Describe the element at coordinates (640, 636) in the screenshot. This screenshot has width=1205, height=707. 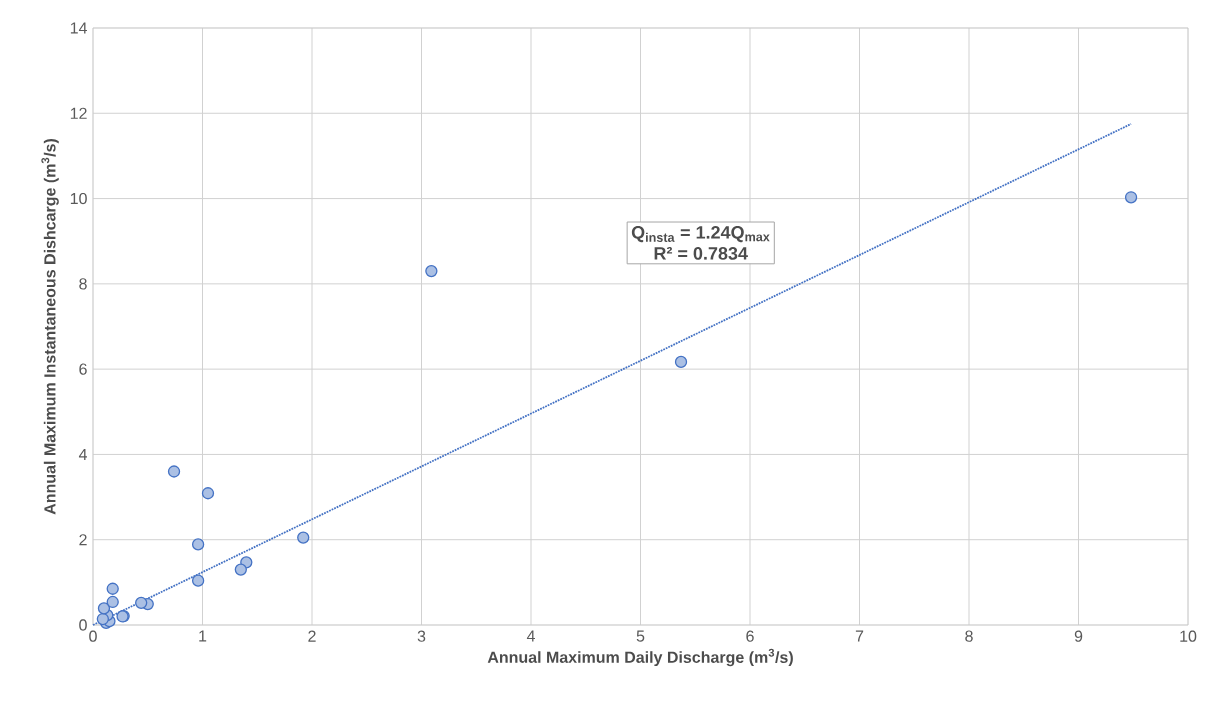
I see `x-tick-label: 5` at that location.